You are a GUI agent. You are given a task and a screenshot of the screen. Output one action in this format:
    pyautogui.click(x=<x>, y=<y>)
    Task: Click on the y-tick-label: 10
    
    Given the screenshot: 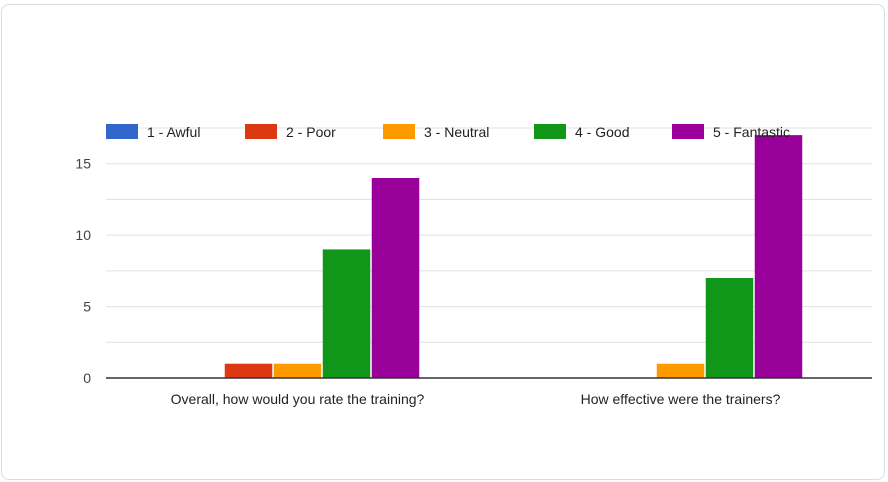 What is the action you would take?
    pyautogui.click(x=83, y=235)
    